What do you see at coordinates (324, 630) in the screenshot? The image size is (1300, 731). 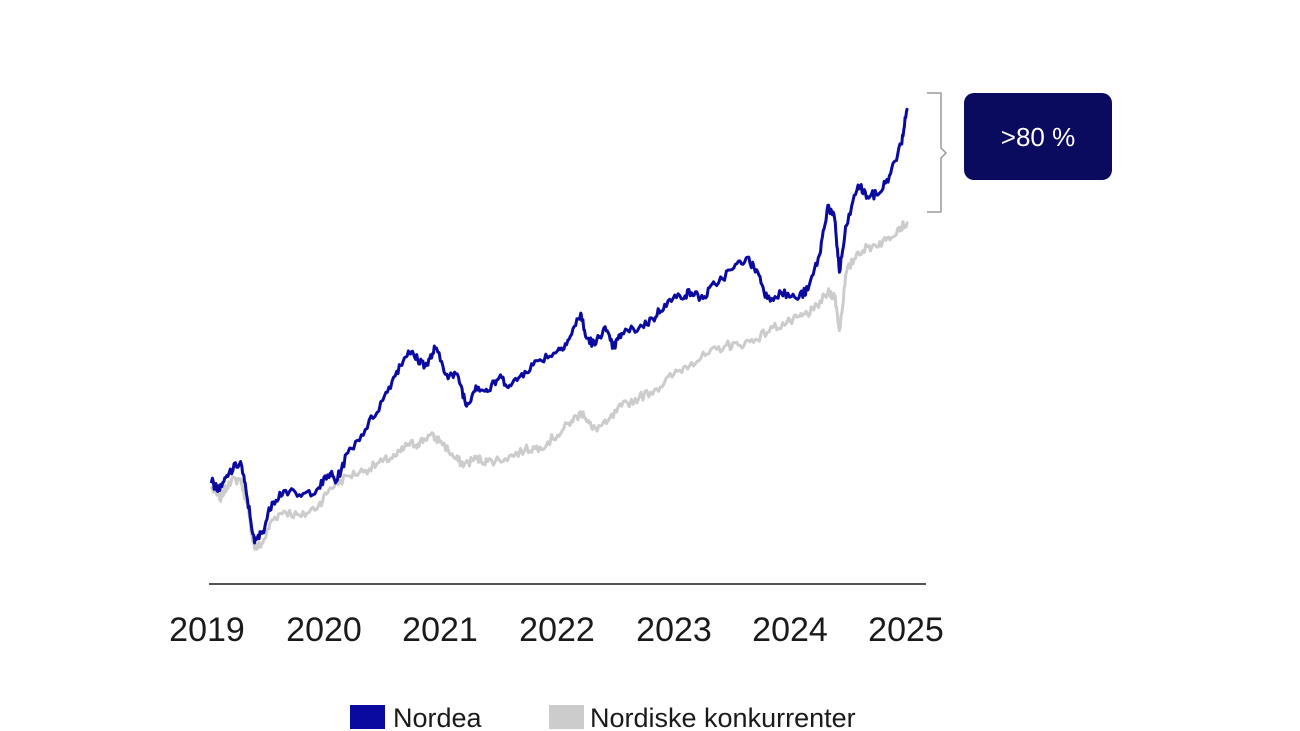 I see `x-tick-label-2020: 2020` at bounding box center [324, 630].